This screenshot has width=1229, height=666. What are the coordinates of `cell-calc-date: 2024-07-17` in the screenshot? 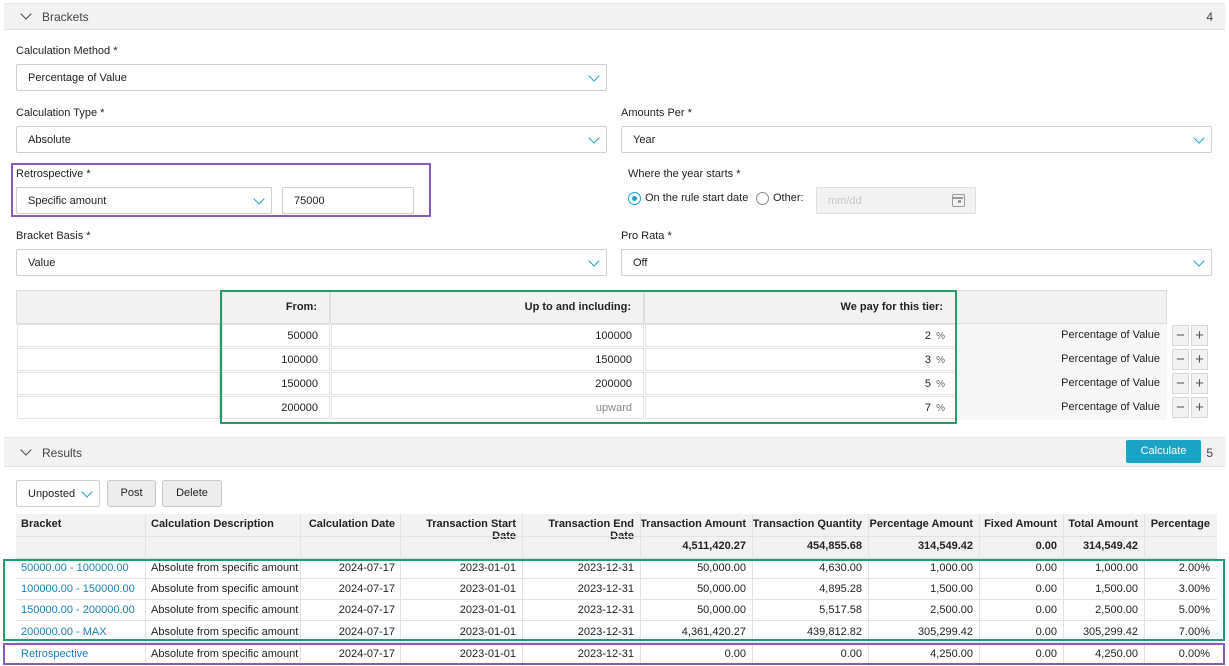 It's located at (366, 589).